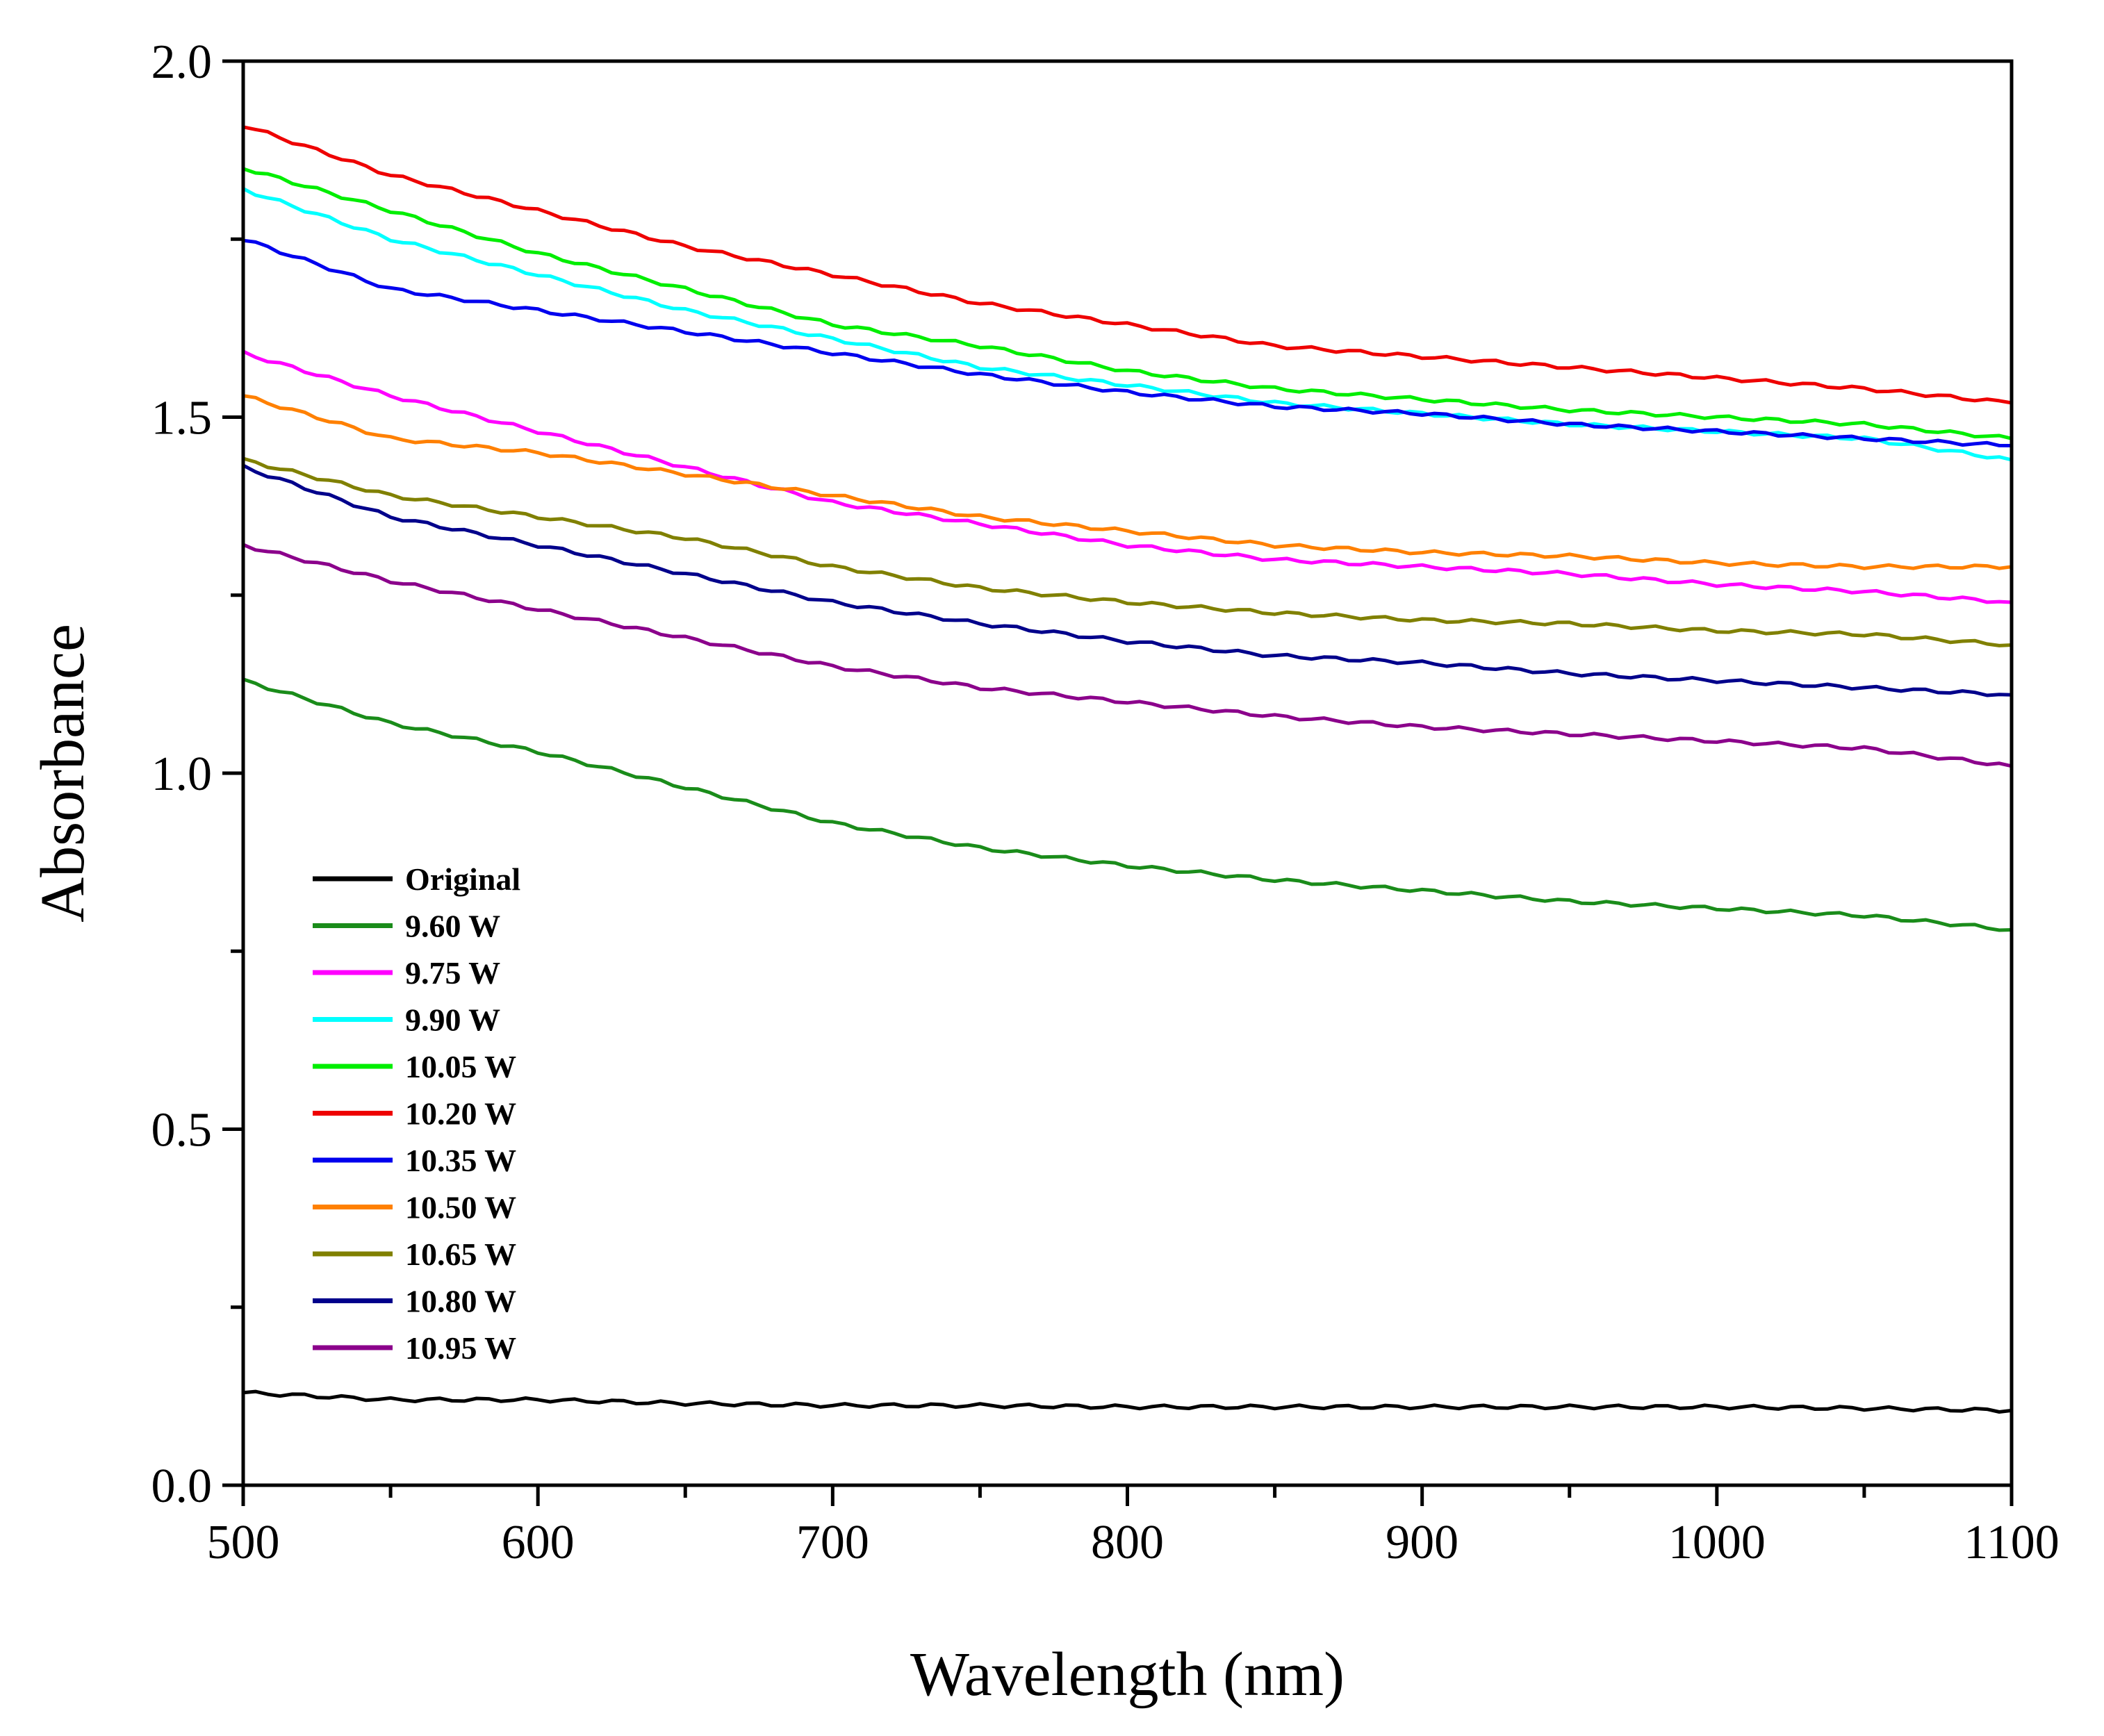  I want to click on y-tick-label: 1.0, so click(182, 774).